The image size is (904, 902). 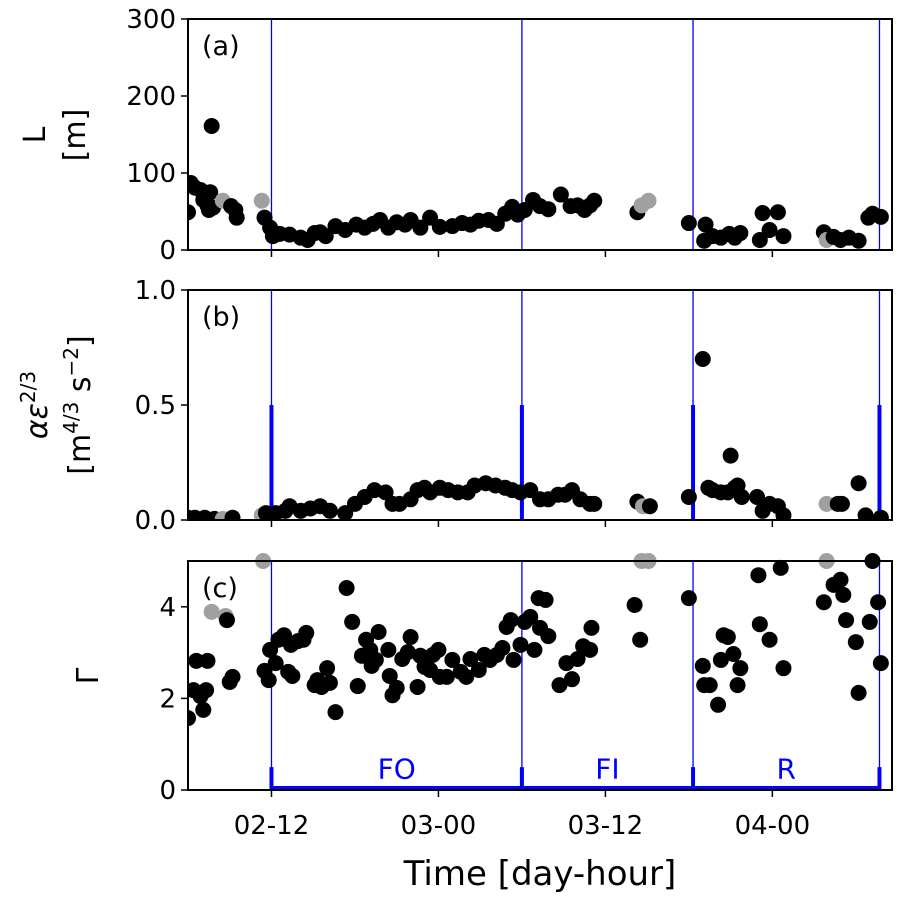 I want to click on x-tick-label: 03-00, so click(x=439, y=826).